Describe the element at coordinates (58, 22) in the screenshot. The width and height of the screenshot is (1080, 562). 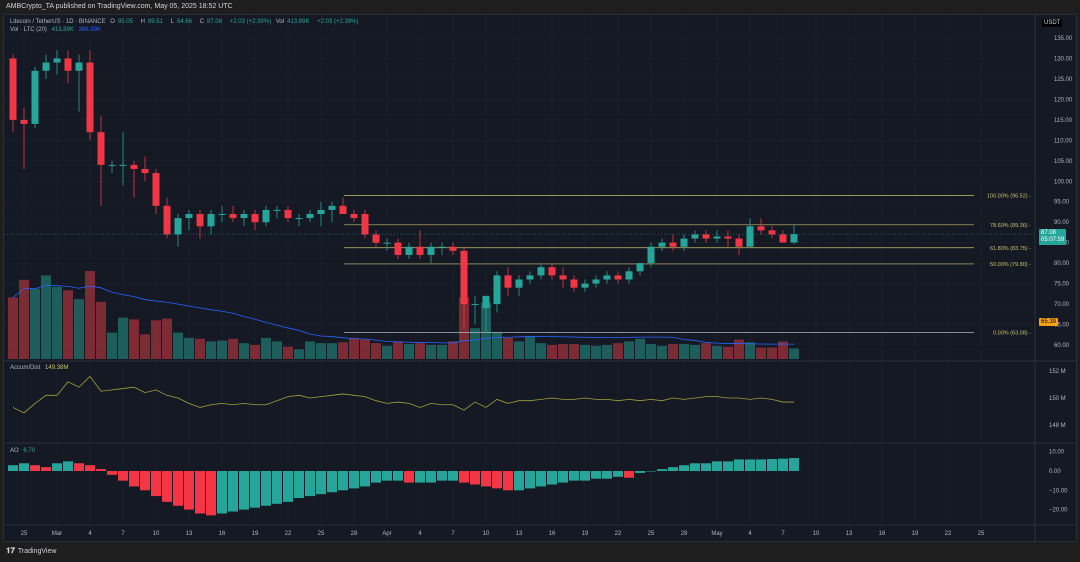
I see `symbol-title: Litecoin / TetherUS · 1D · BINANCE` at that location.